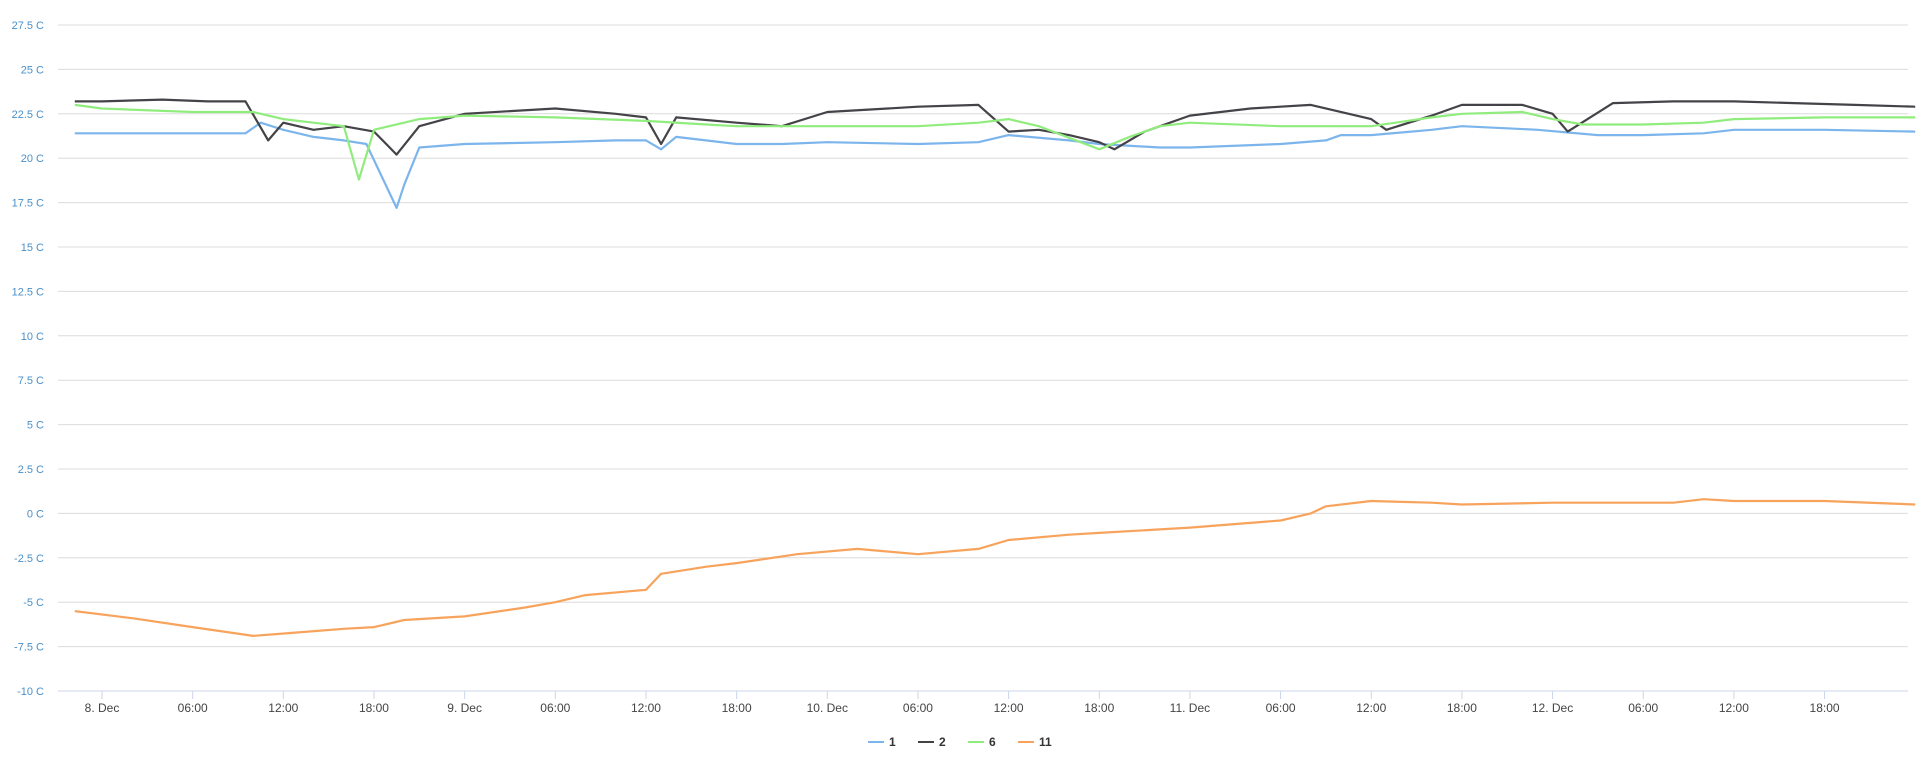 The height and width of the screenshot is (758, 1918). I want to click on x-tick-label: 11. Dec, so click(1190, 708).